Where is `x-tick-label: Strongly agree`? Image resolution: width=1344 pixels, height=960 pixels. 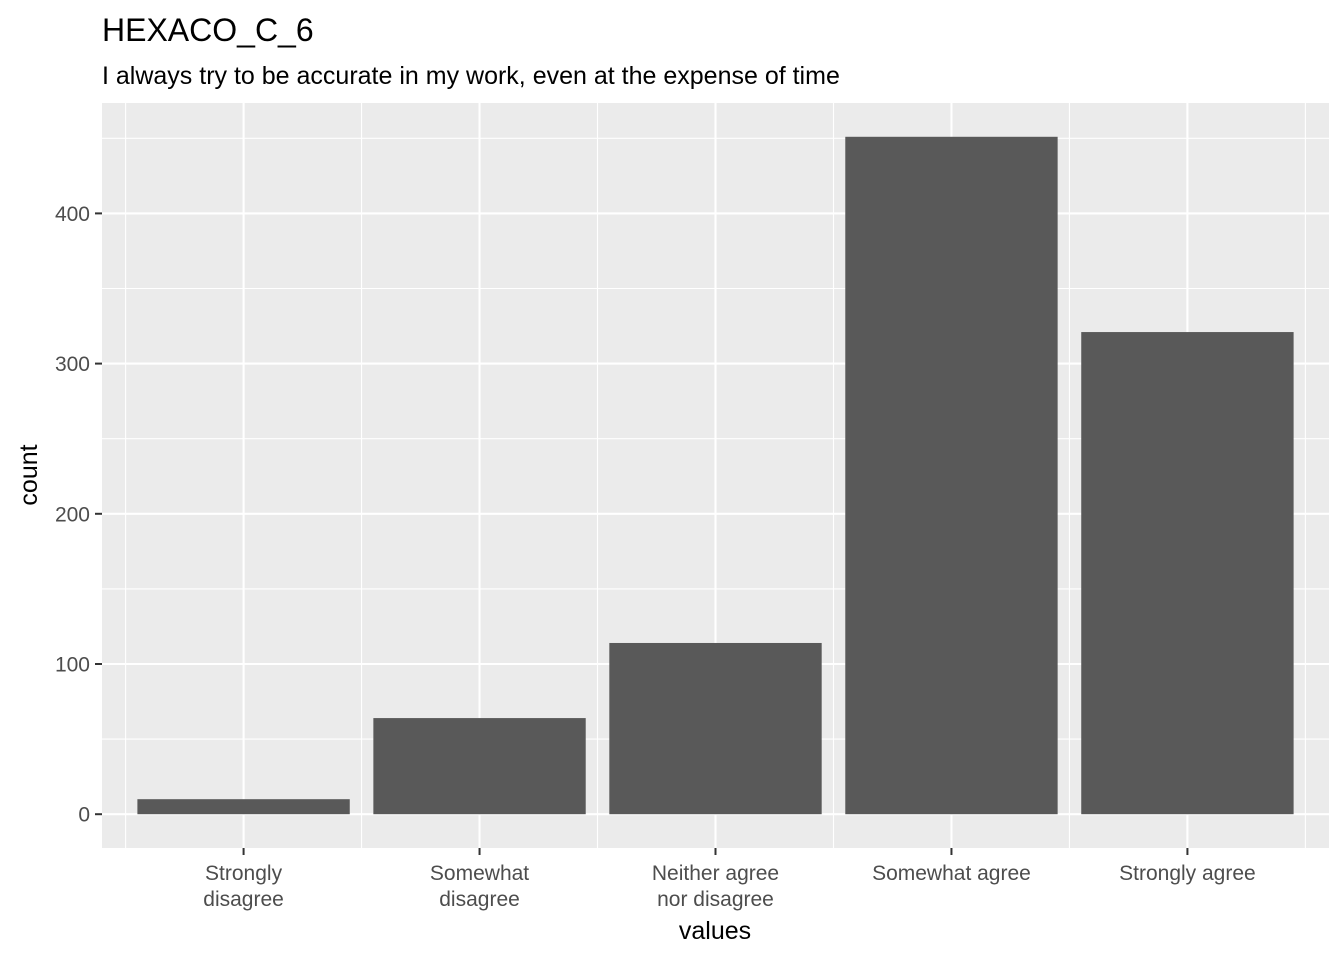 x-tick-label: Strongly agree is located at coordinates (1187, 873).